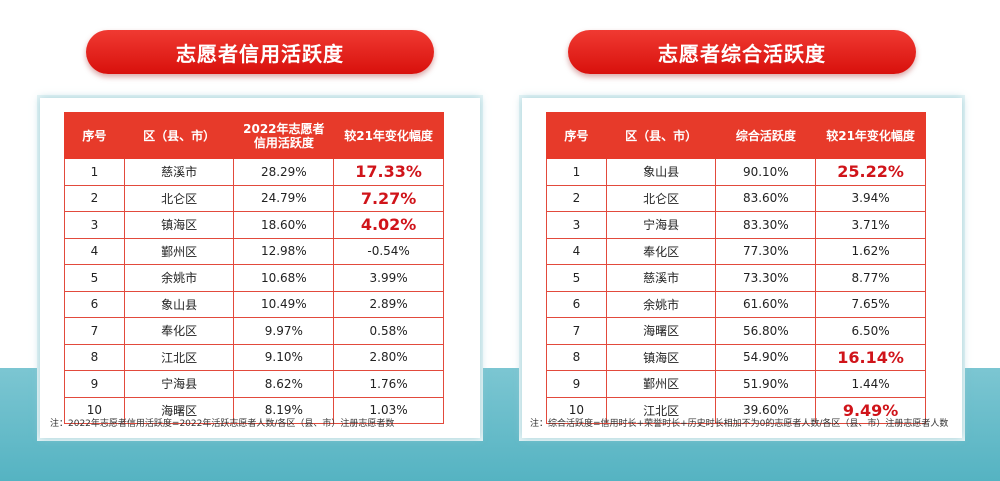  I want to click on cell-district: 北仑区, so click(179, 198).